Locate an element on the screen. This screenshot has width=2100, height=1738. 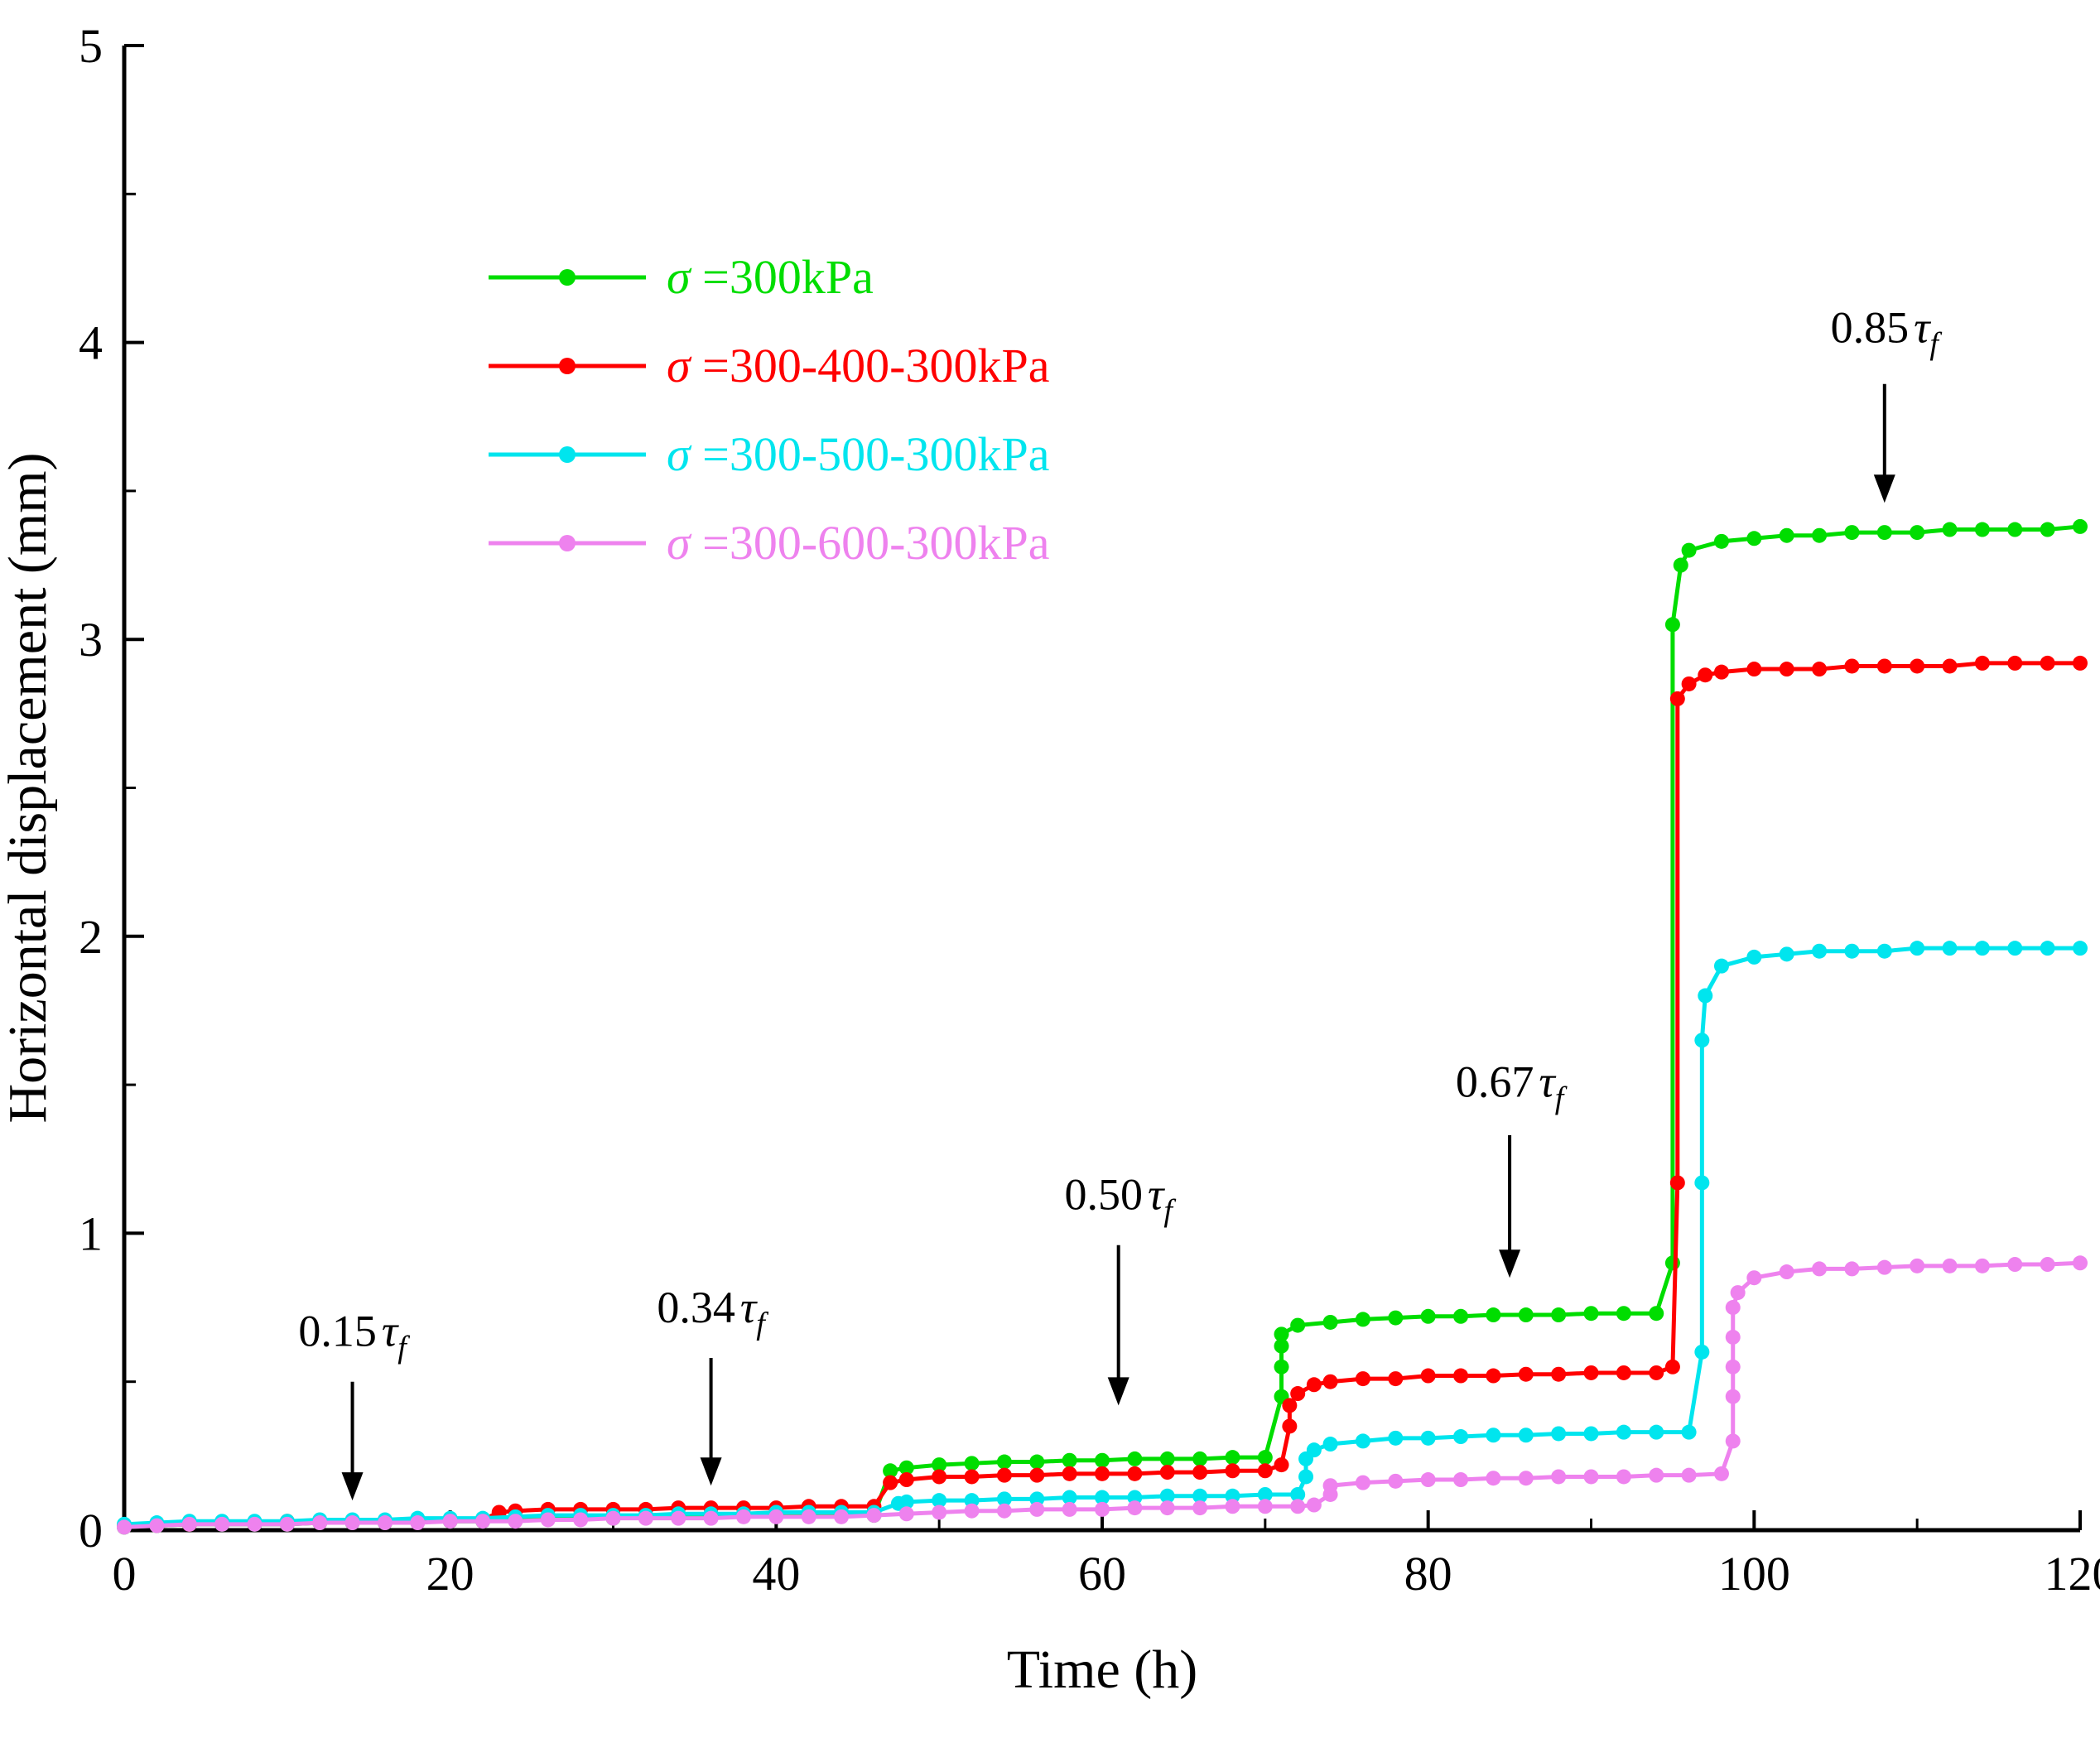
y-tick-label: 5 is located at coordinates (91, 46).